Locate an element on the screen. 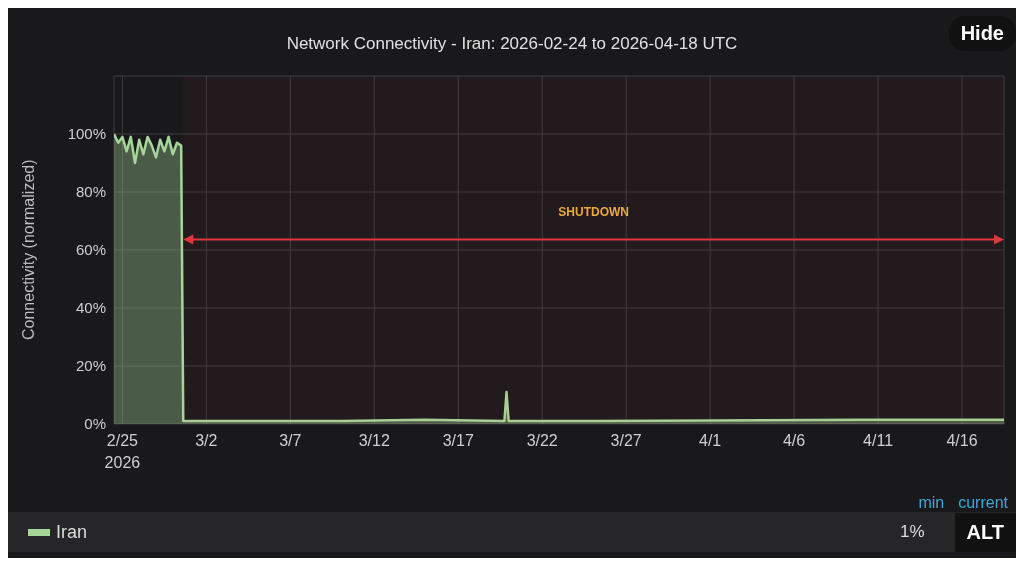 This screenshot has width=1024, height=576. x-tick-label: 3/2 is located at coordinates (206, 440).